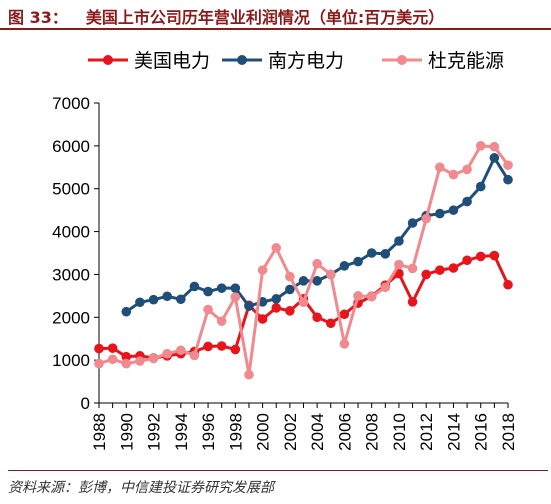 Image resolution: width=551 pixels, height=504 pixels. I want to click on legend-item: 美国电力, so click(149, 61).